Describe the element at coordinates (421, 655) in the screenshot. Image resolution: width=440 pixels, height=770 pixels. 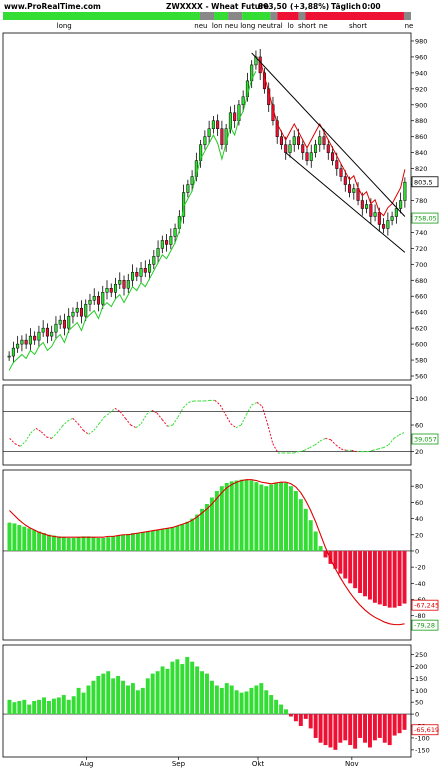
I see `y-tick-label: 250` at that location.